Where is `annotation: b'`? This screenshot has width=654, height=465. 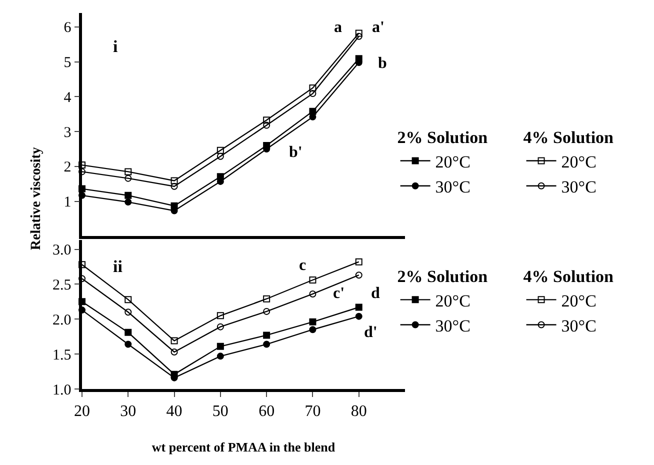 annotation: b' is located at coordinates (295, 152).